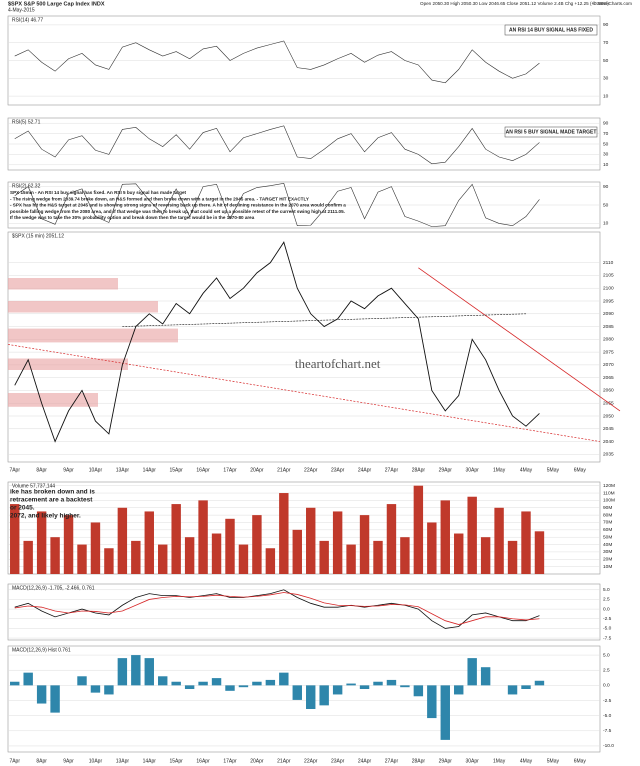  What do you see at coordinates (606, 205) in the screenshot?
I see `y-tick-label: 50` at bounding box center [606, 205].